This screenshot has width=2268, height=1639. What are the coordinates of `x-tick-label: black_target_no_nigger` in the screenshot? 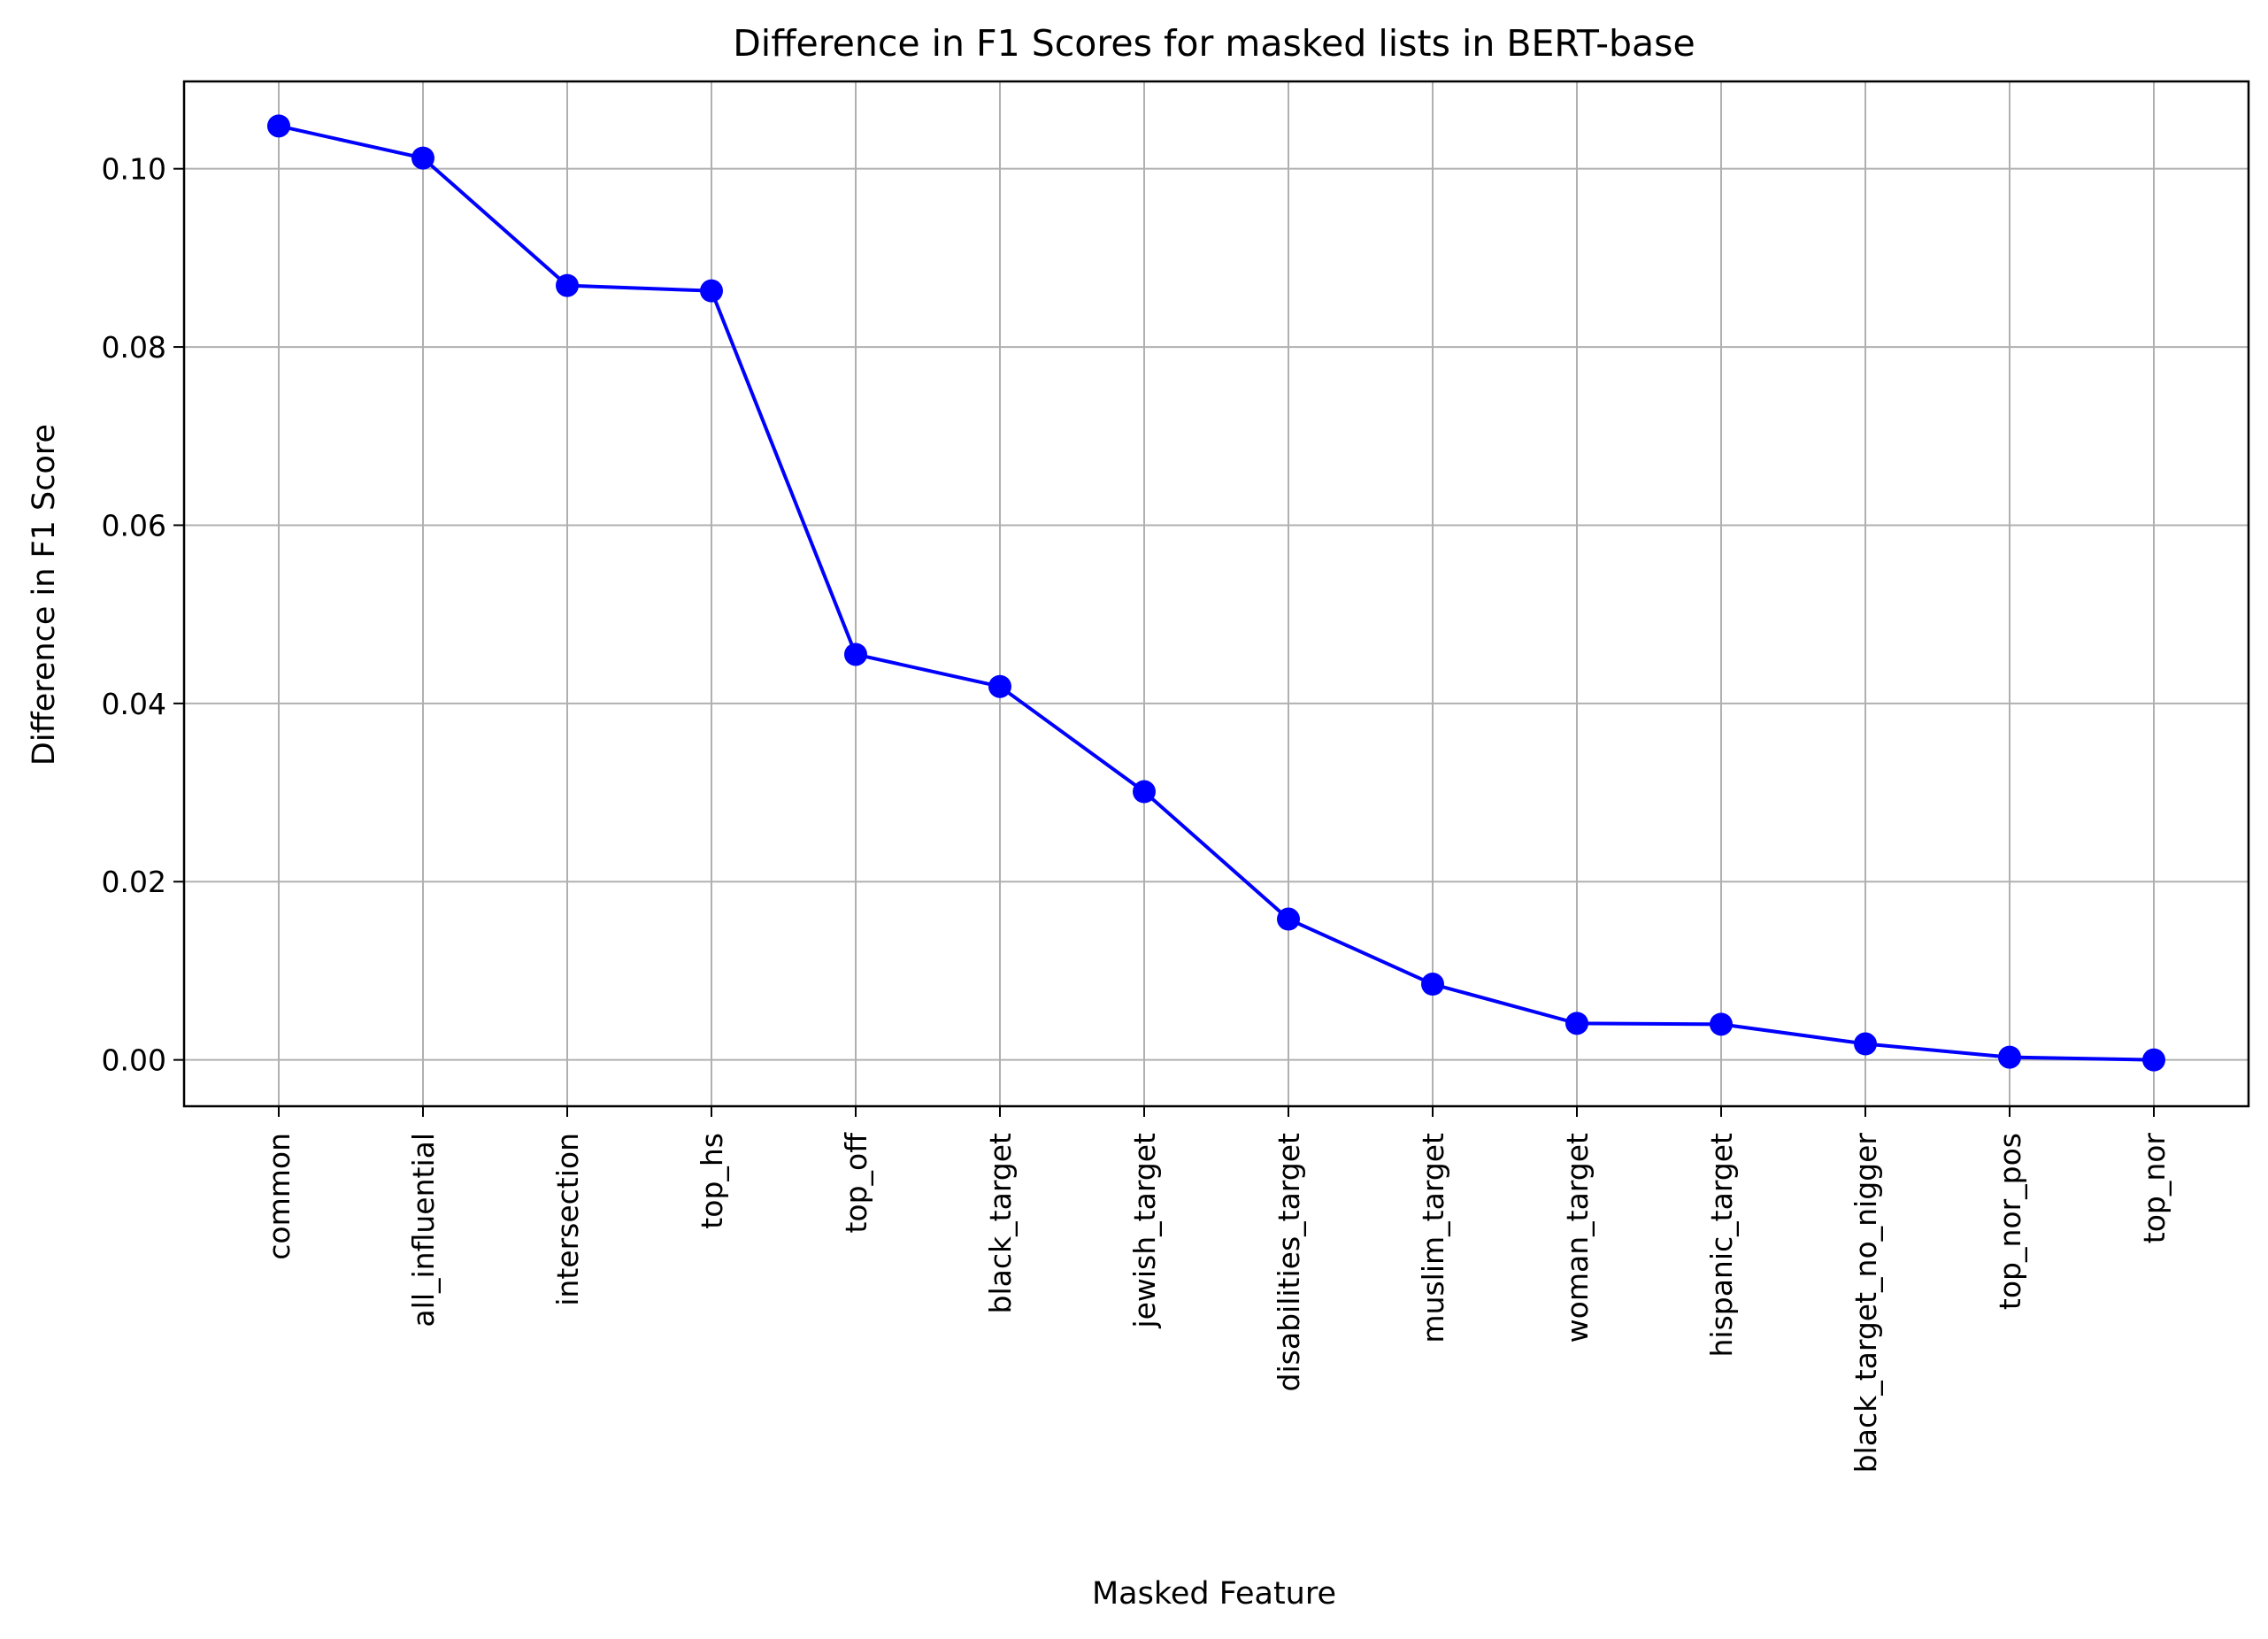 It's located at (1866, 1303).